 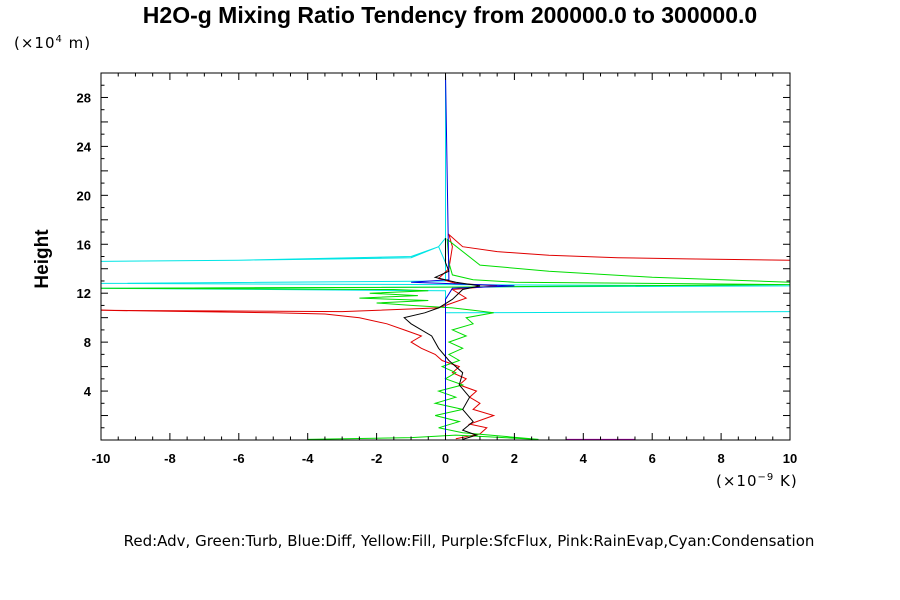 I want to click on x-tick-label: 0, so click(x=445, y=458).